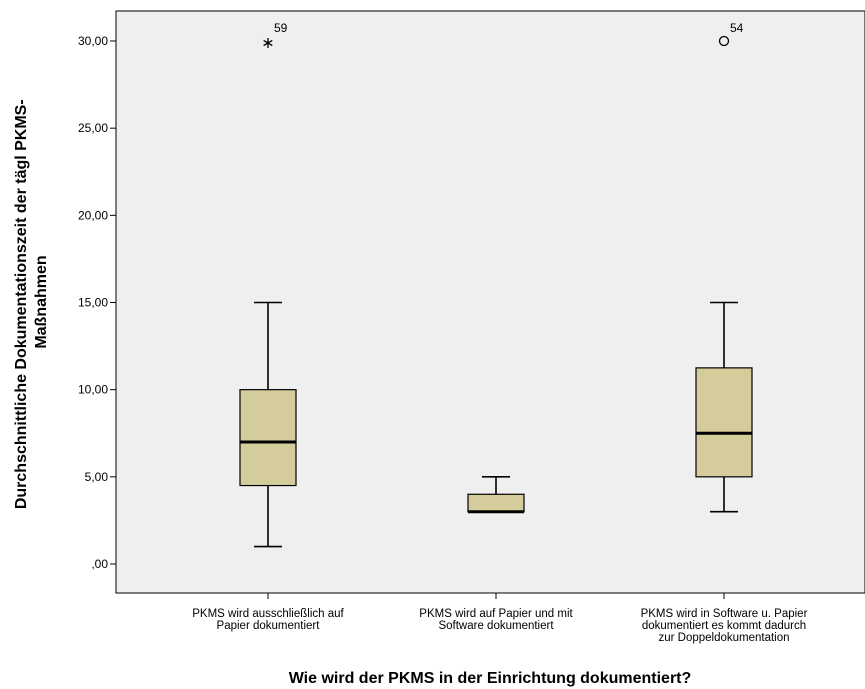 This screenshot has width=865, height=689. What do you see at coordinates (723, 638) in the screenshot?
I see `x-category-label-line: zur Doppeldokumentation` at bounding box center [723, 638].